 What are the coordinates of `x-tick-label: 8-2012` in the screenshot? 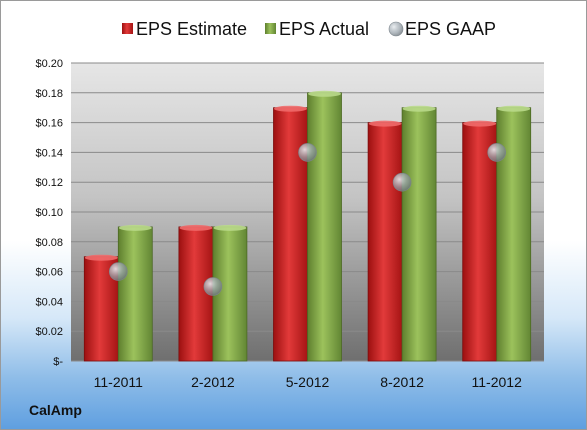 It's located at (402, 382).